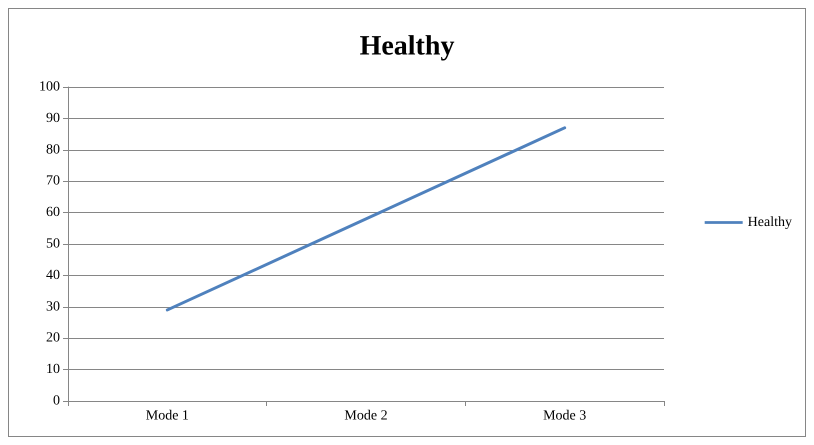 The height and width of the screenshot is (445, 814). What do you see at coordinates (53, 370) in the screenshot?
I see `y-tick-label: 10` at bounding box center [53, 370].